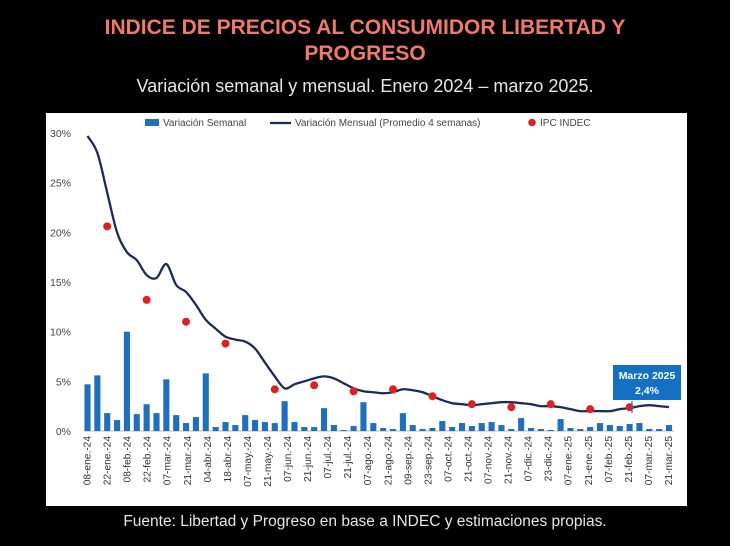 This screenshot has height=546, width=730. I want to click on x-tick-label: 18-abr.-24, so click(228, 459).